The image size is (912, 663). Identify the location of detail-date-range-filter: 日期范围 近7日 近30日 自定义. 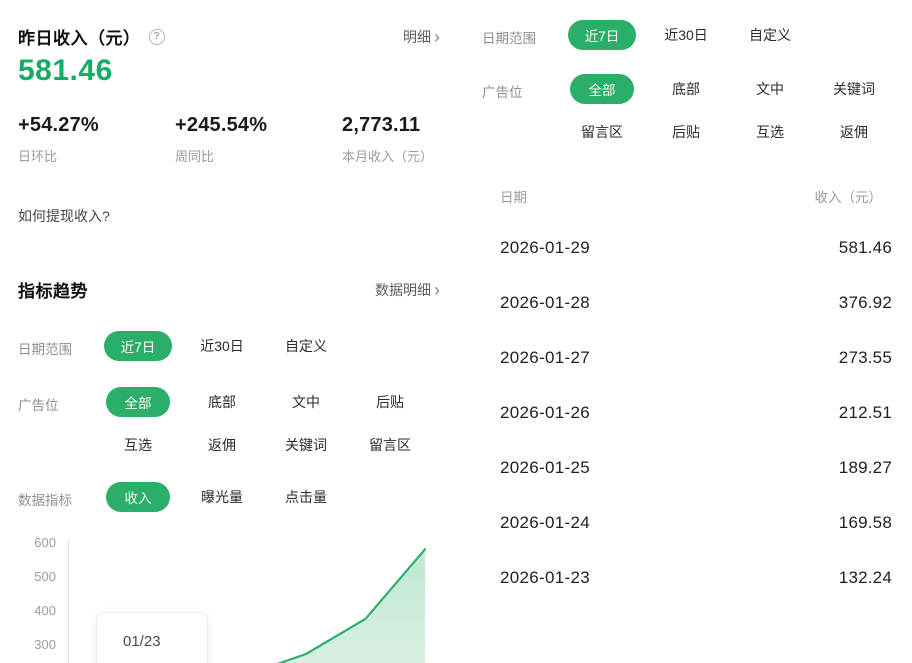
(696, 35).